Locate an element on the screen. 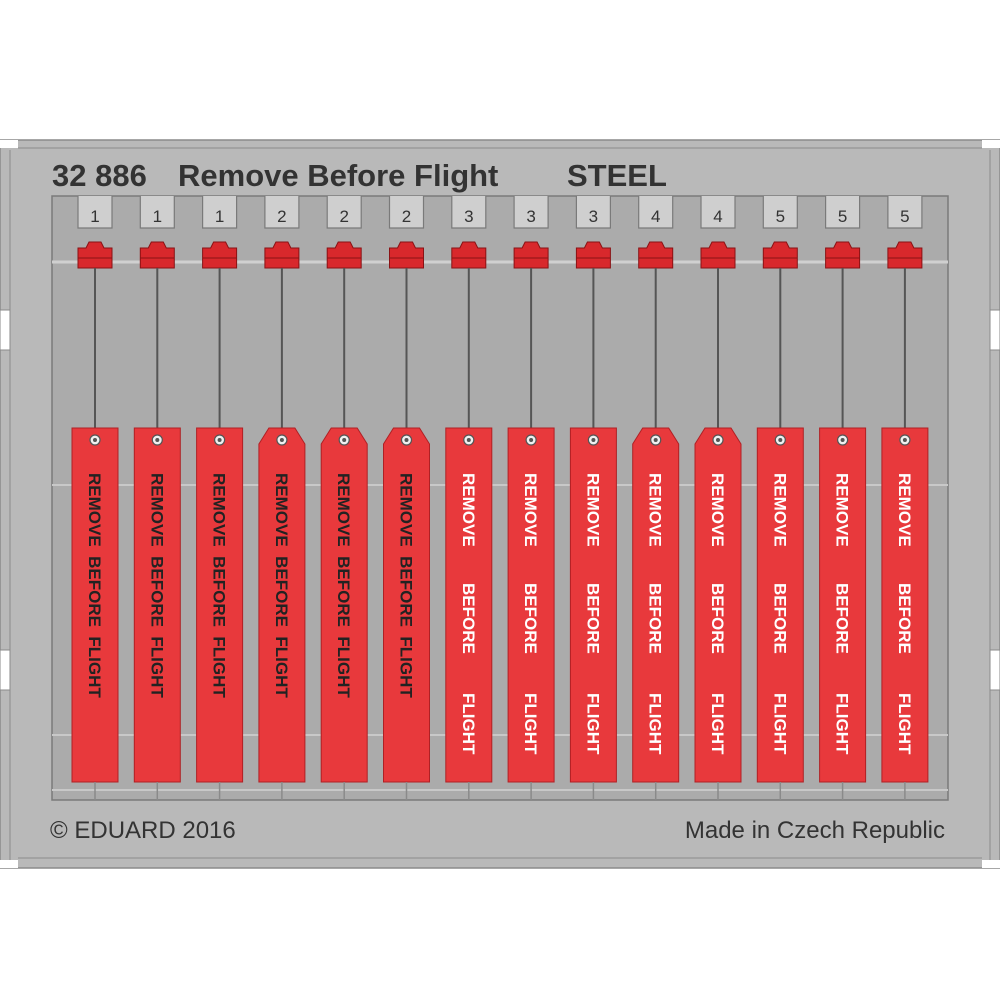 The image size is (1000, 1000). fret-material: STEEL is located at coordinates (617, 175).